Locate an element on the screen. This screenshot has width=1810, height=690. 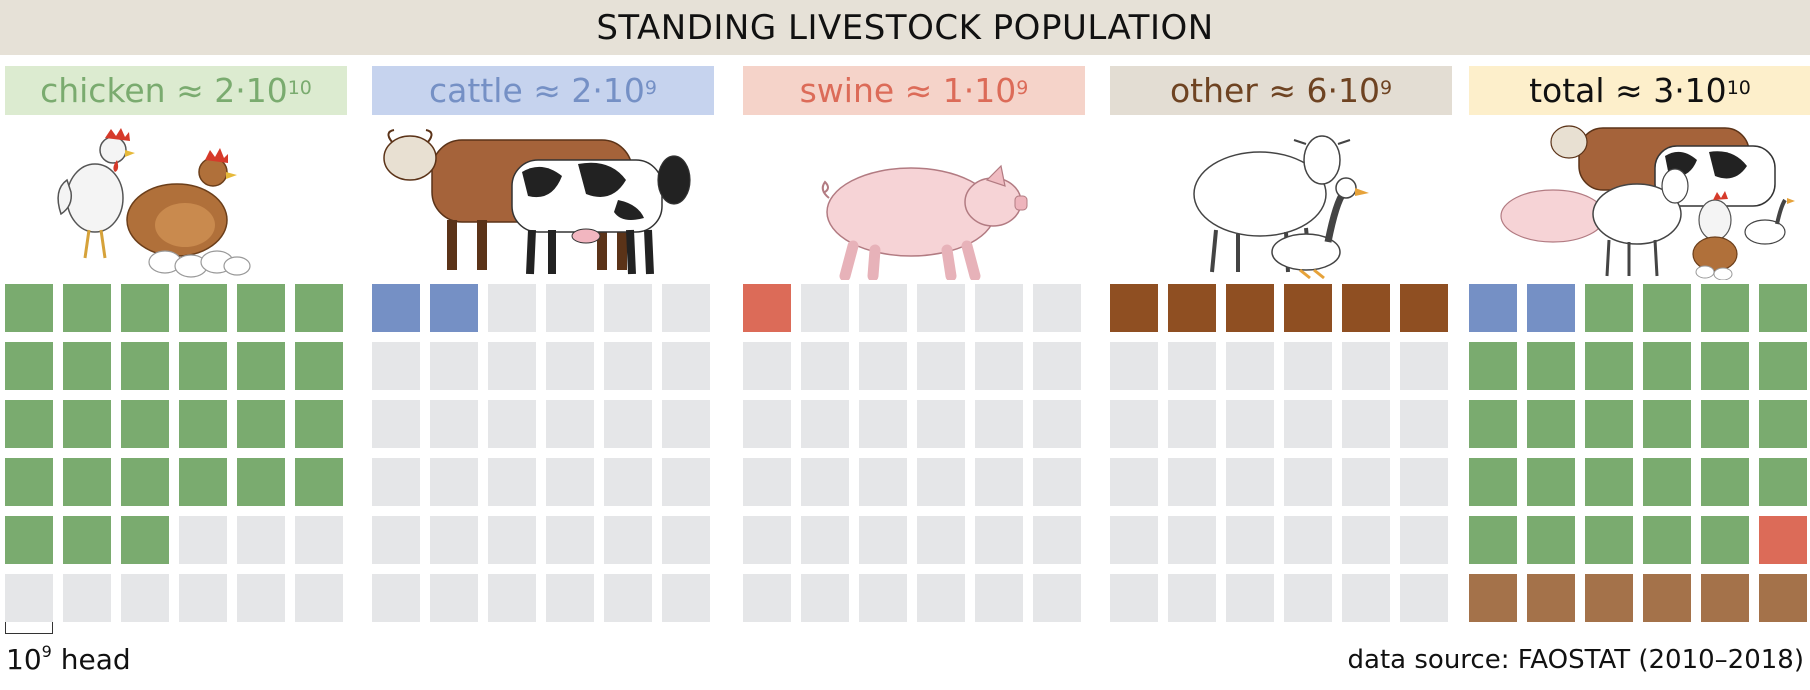
waffle-grid-cattle is located at coordinates (543, 454).